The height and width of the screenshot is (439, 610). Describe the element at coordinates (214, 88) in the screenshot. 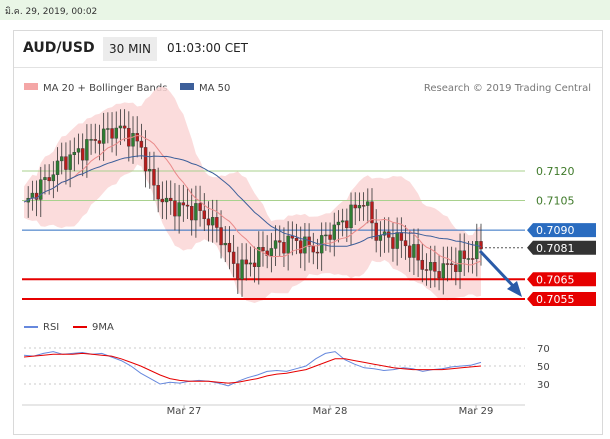

I see `ma50-legend-label: MA 50` at that location.